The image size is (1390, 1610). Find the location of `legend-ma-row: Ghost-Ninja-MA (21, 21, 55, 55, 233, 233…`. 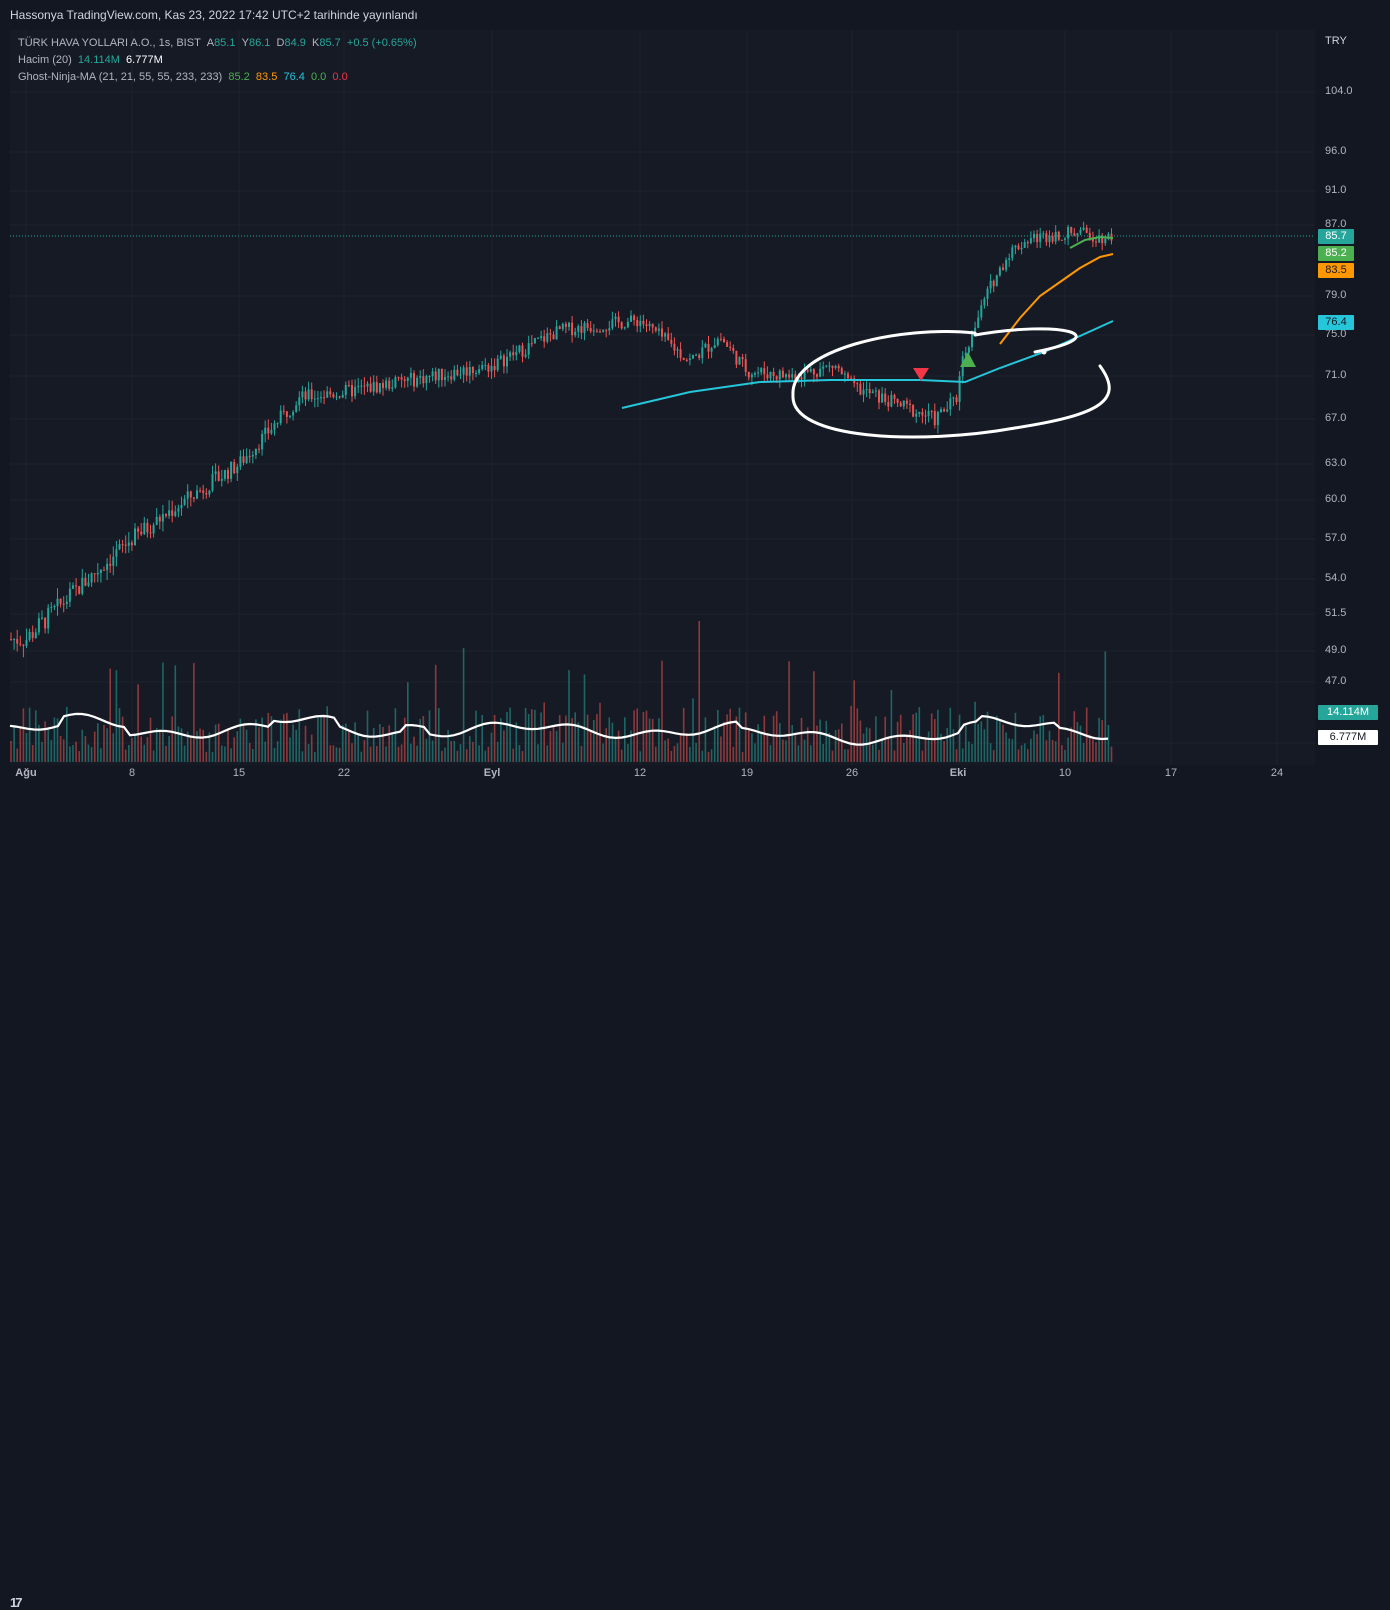

legend-ma-row: Ghost-Ninja-MA (21, 21, 55, 55, 233, 233… is located at coordinates (217, 77).